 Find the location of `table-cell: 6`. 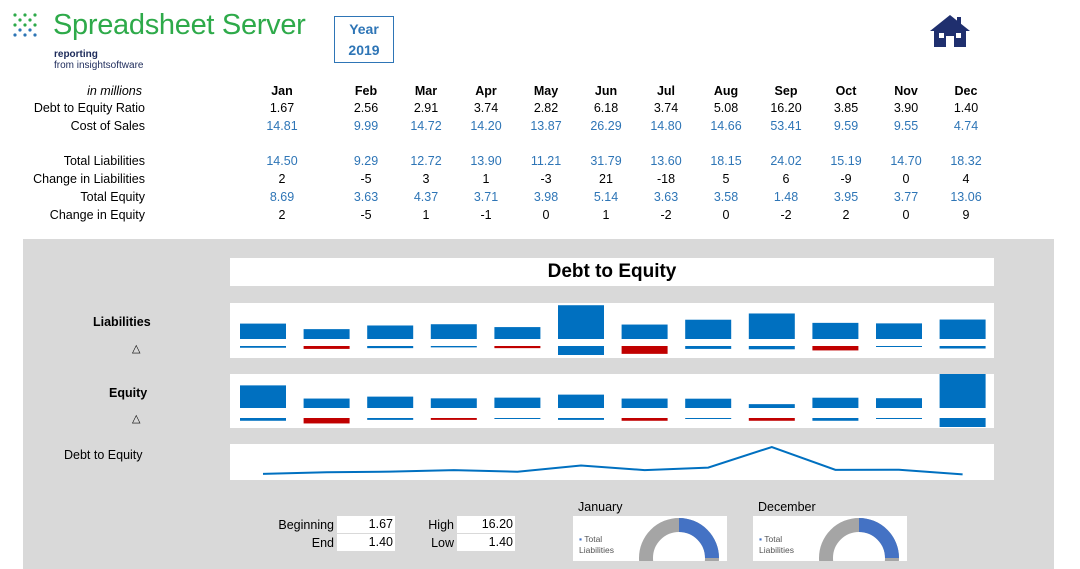

table-cell: 6 is located at coordinates (786, 179).